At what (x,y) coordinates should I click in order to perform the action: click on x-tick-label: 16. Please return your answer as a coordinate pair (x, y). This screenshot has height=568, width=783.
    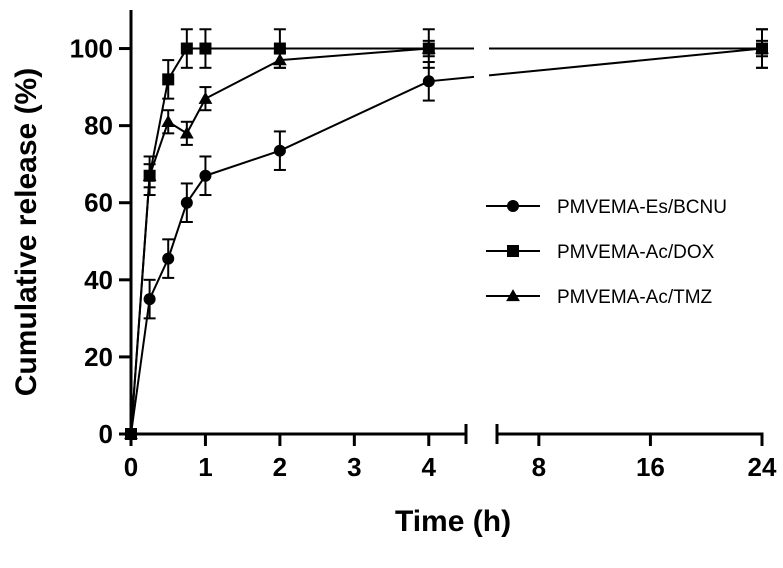
    Looking at the image, I should click on (650, 467).